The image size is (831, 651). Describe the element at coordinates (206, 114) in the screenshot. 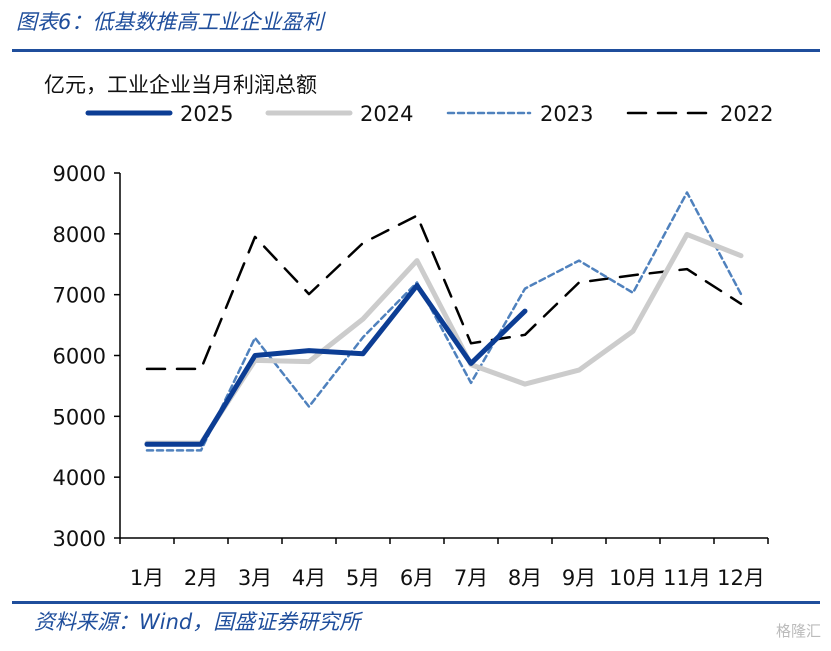

I see `legend-label-2025: 2025` at that location.